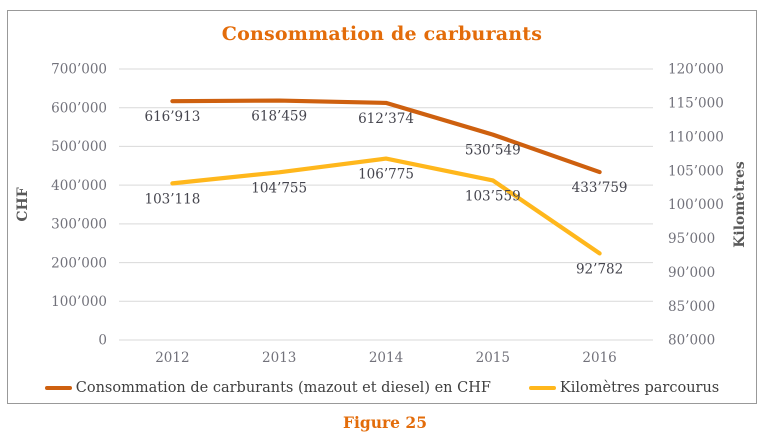 This screenshot has height=447, width=770. I want to click on left-axis-title: CHF, so click(23, 204).